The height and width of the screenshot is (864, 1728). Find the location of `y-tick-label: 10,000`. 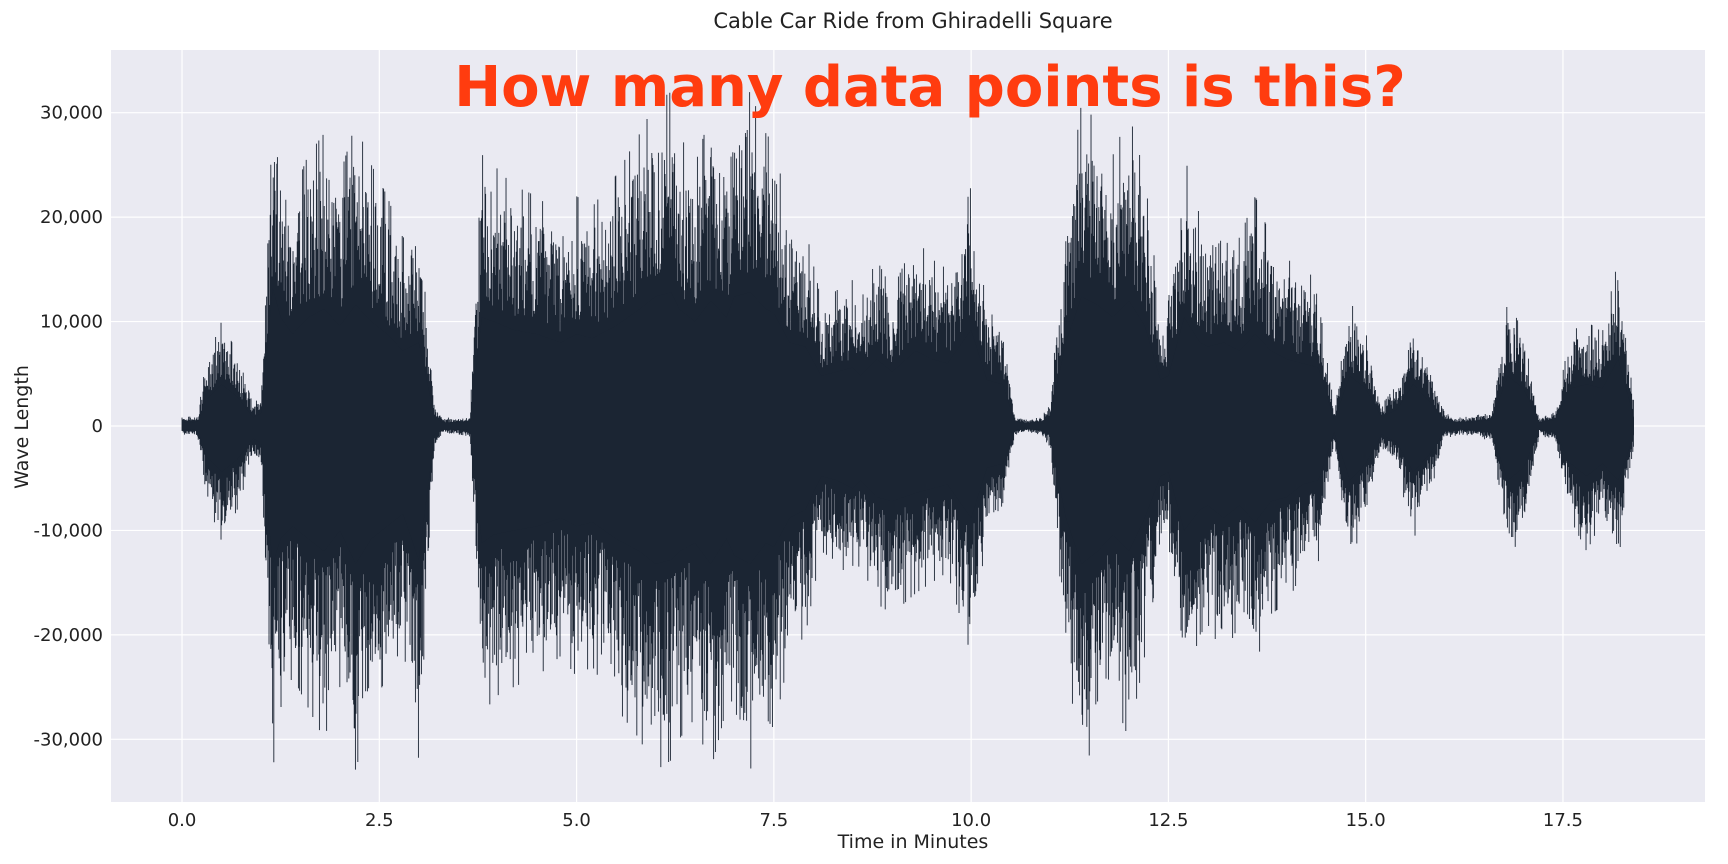

y-tick-label: 10,000 is located at coordinates (71, 322).